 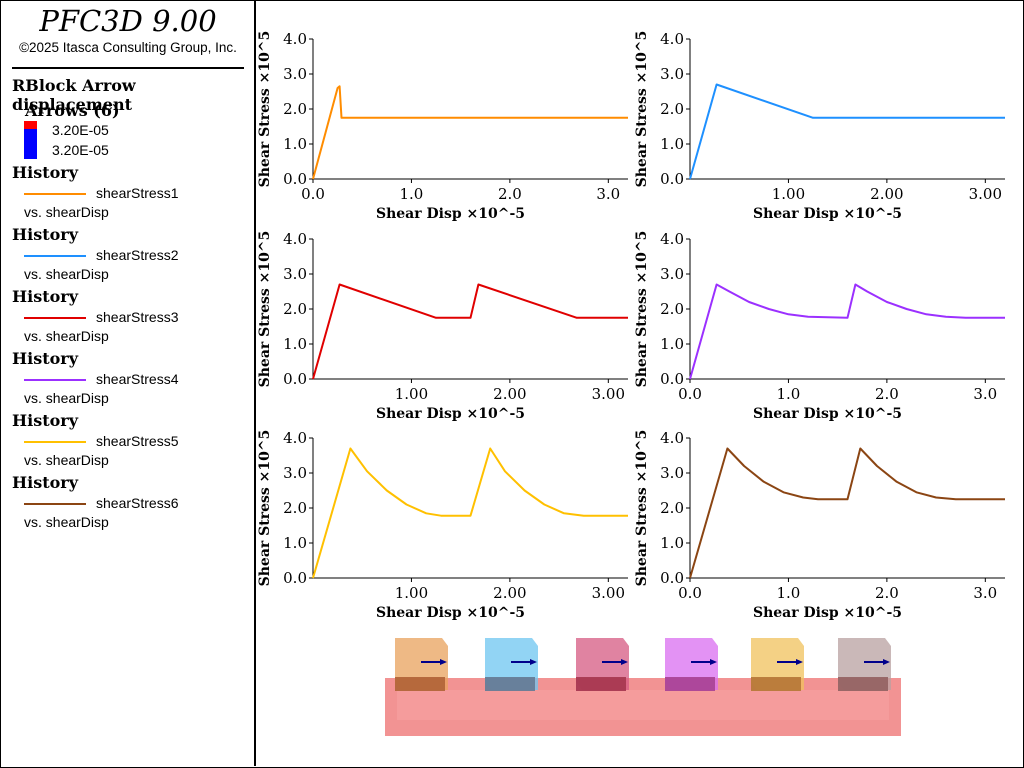 What do you see at coordinates (72, 110) in the screenshot?
I see `arrows-heading: Arrows (6)` at bounding box center [72, 110].